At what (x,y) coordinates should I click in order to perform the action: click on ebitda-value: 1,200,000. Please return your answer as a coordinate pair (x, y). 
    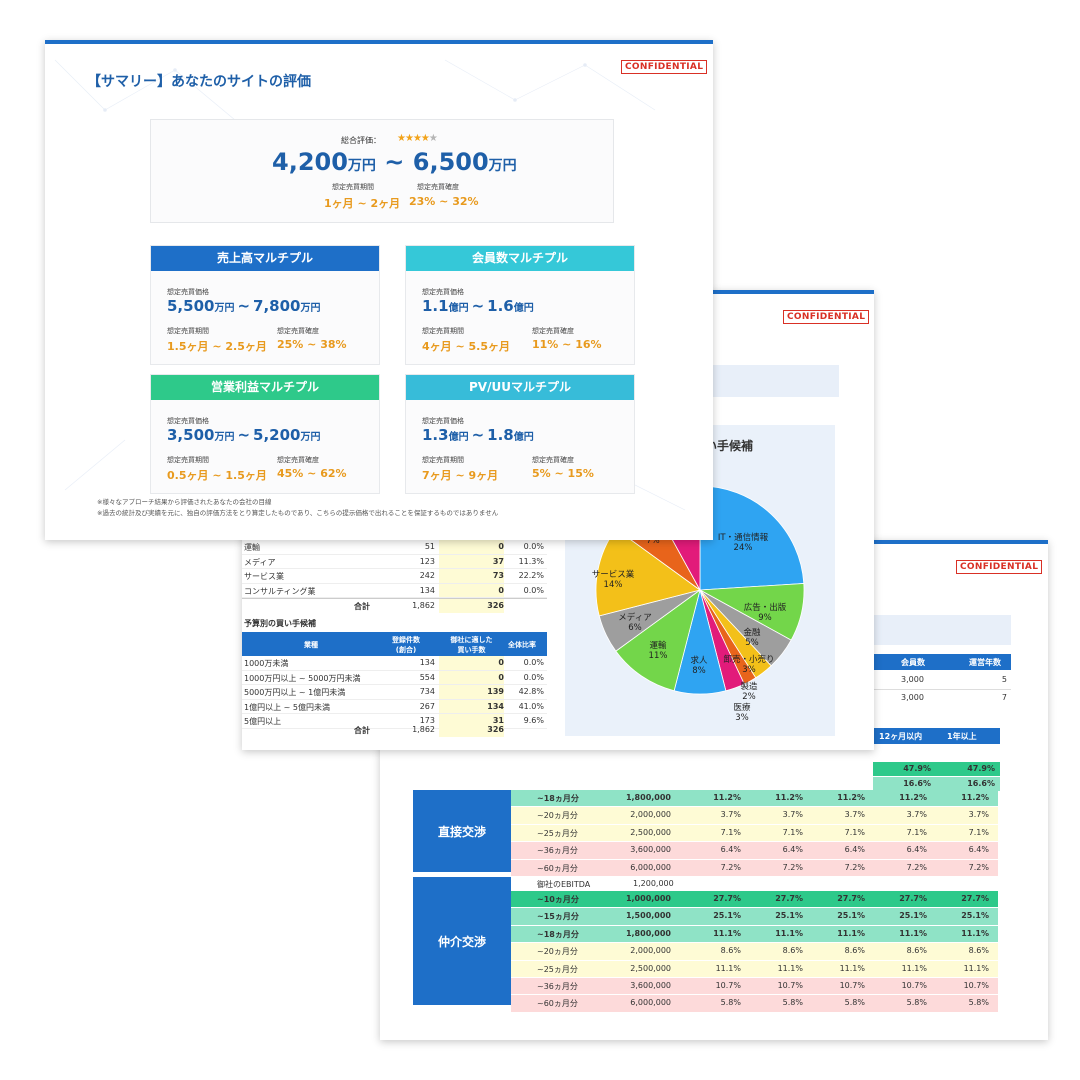
    Looking at the image, I should click on (653, 883).